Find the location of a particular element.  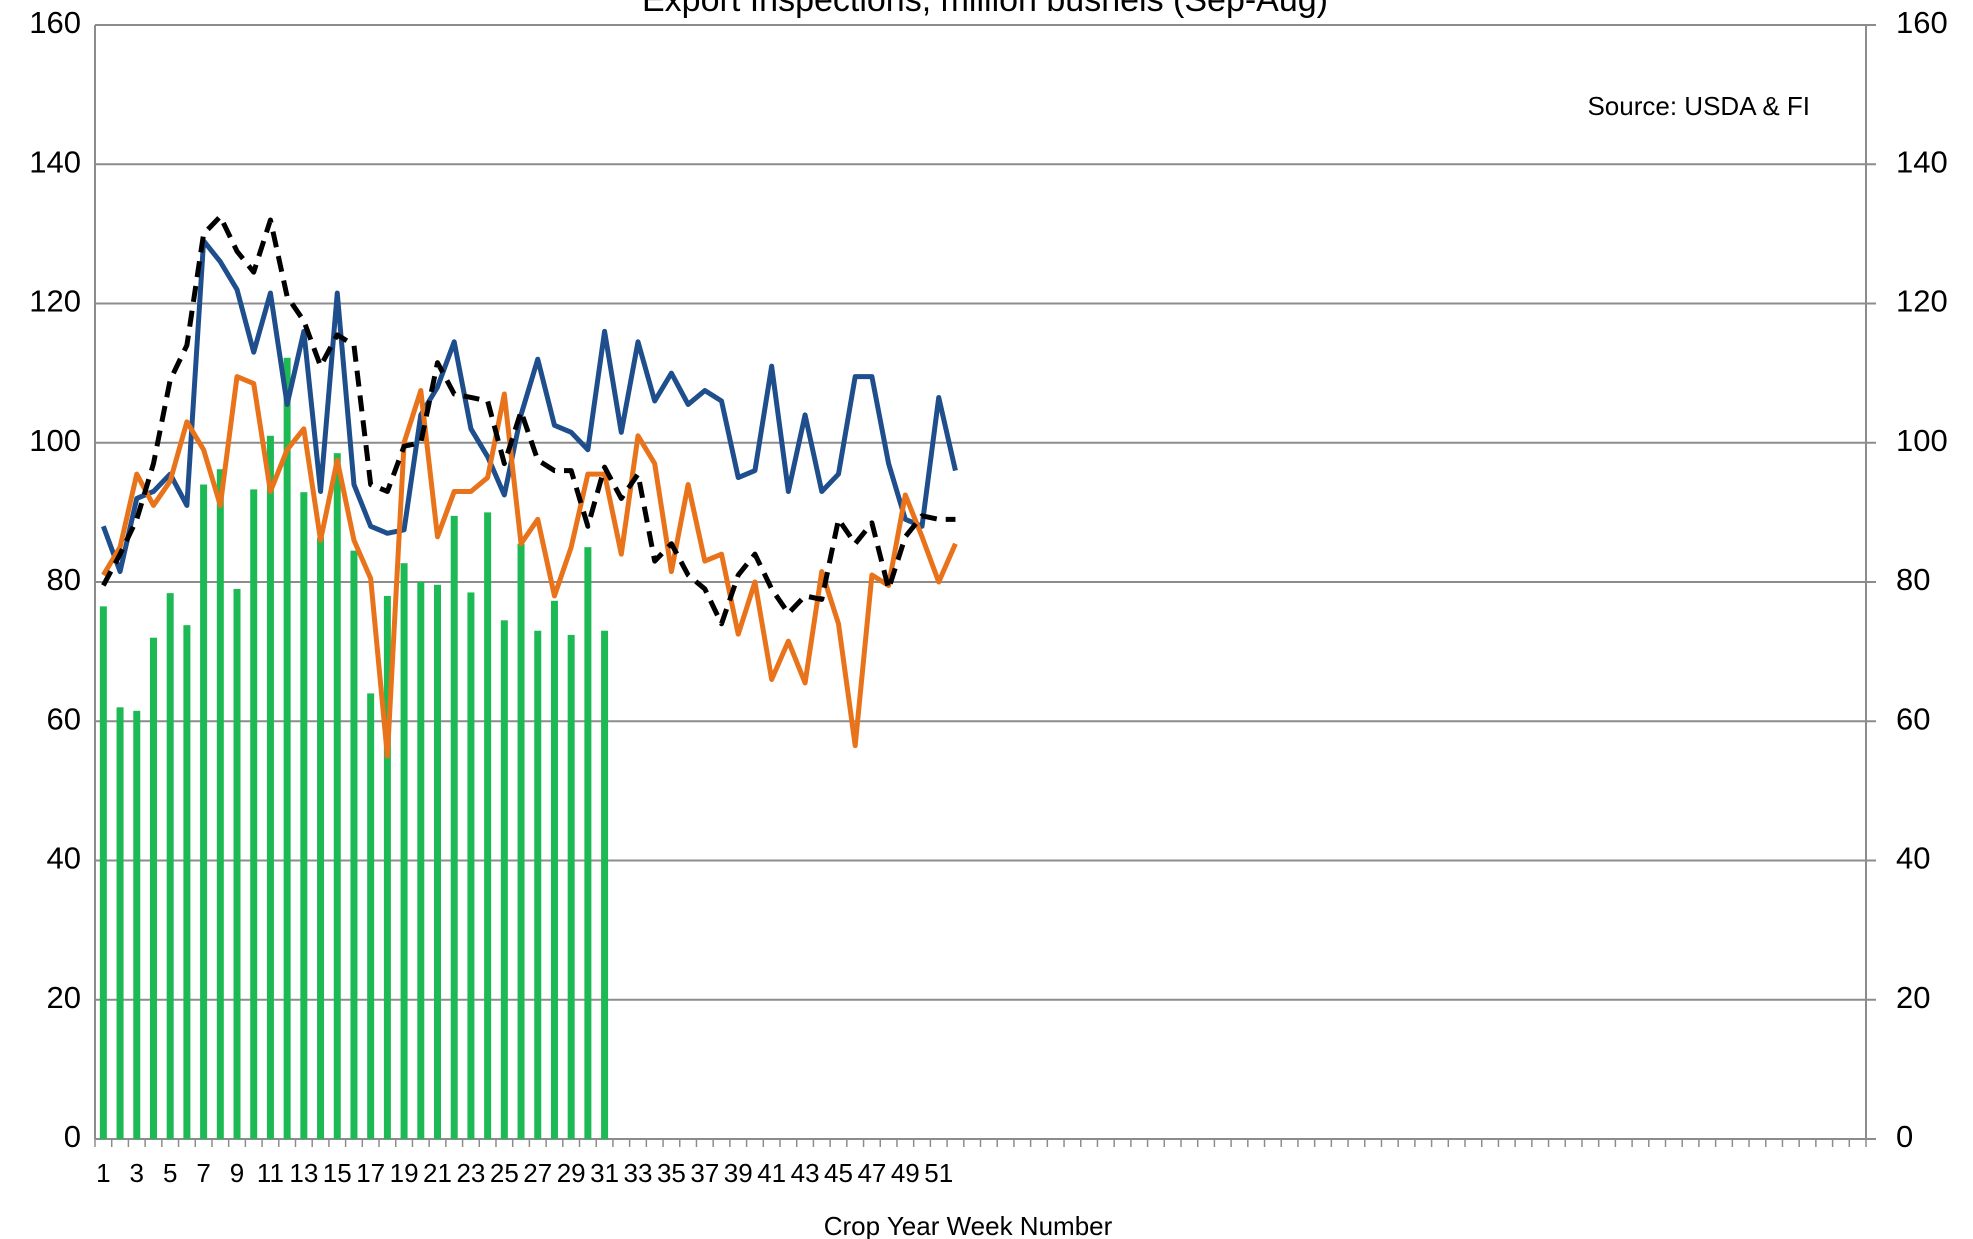

y-tick-label: 40 is located at coordinates (64, 858).